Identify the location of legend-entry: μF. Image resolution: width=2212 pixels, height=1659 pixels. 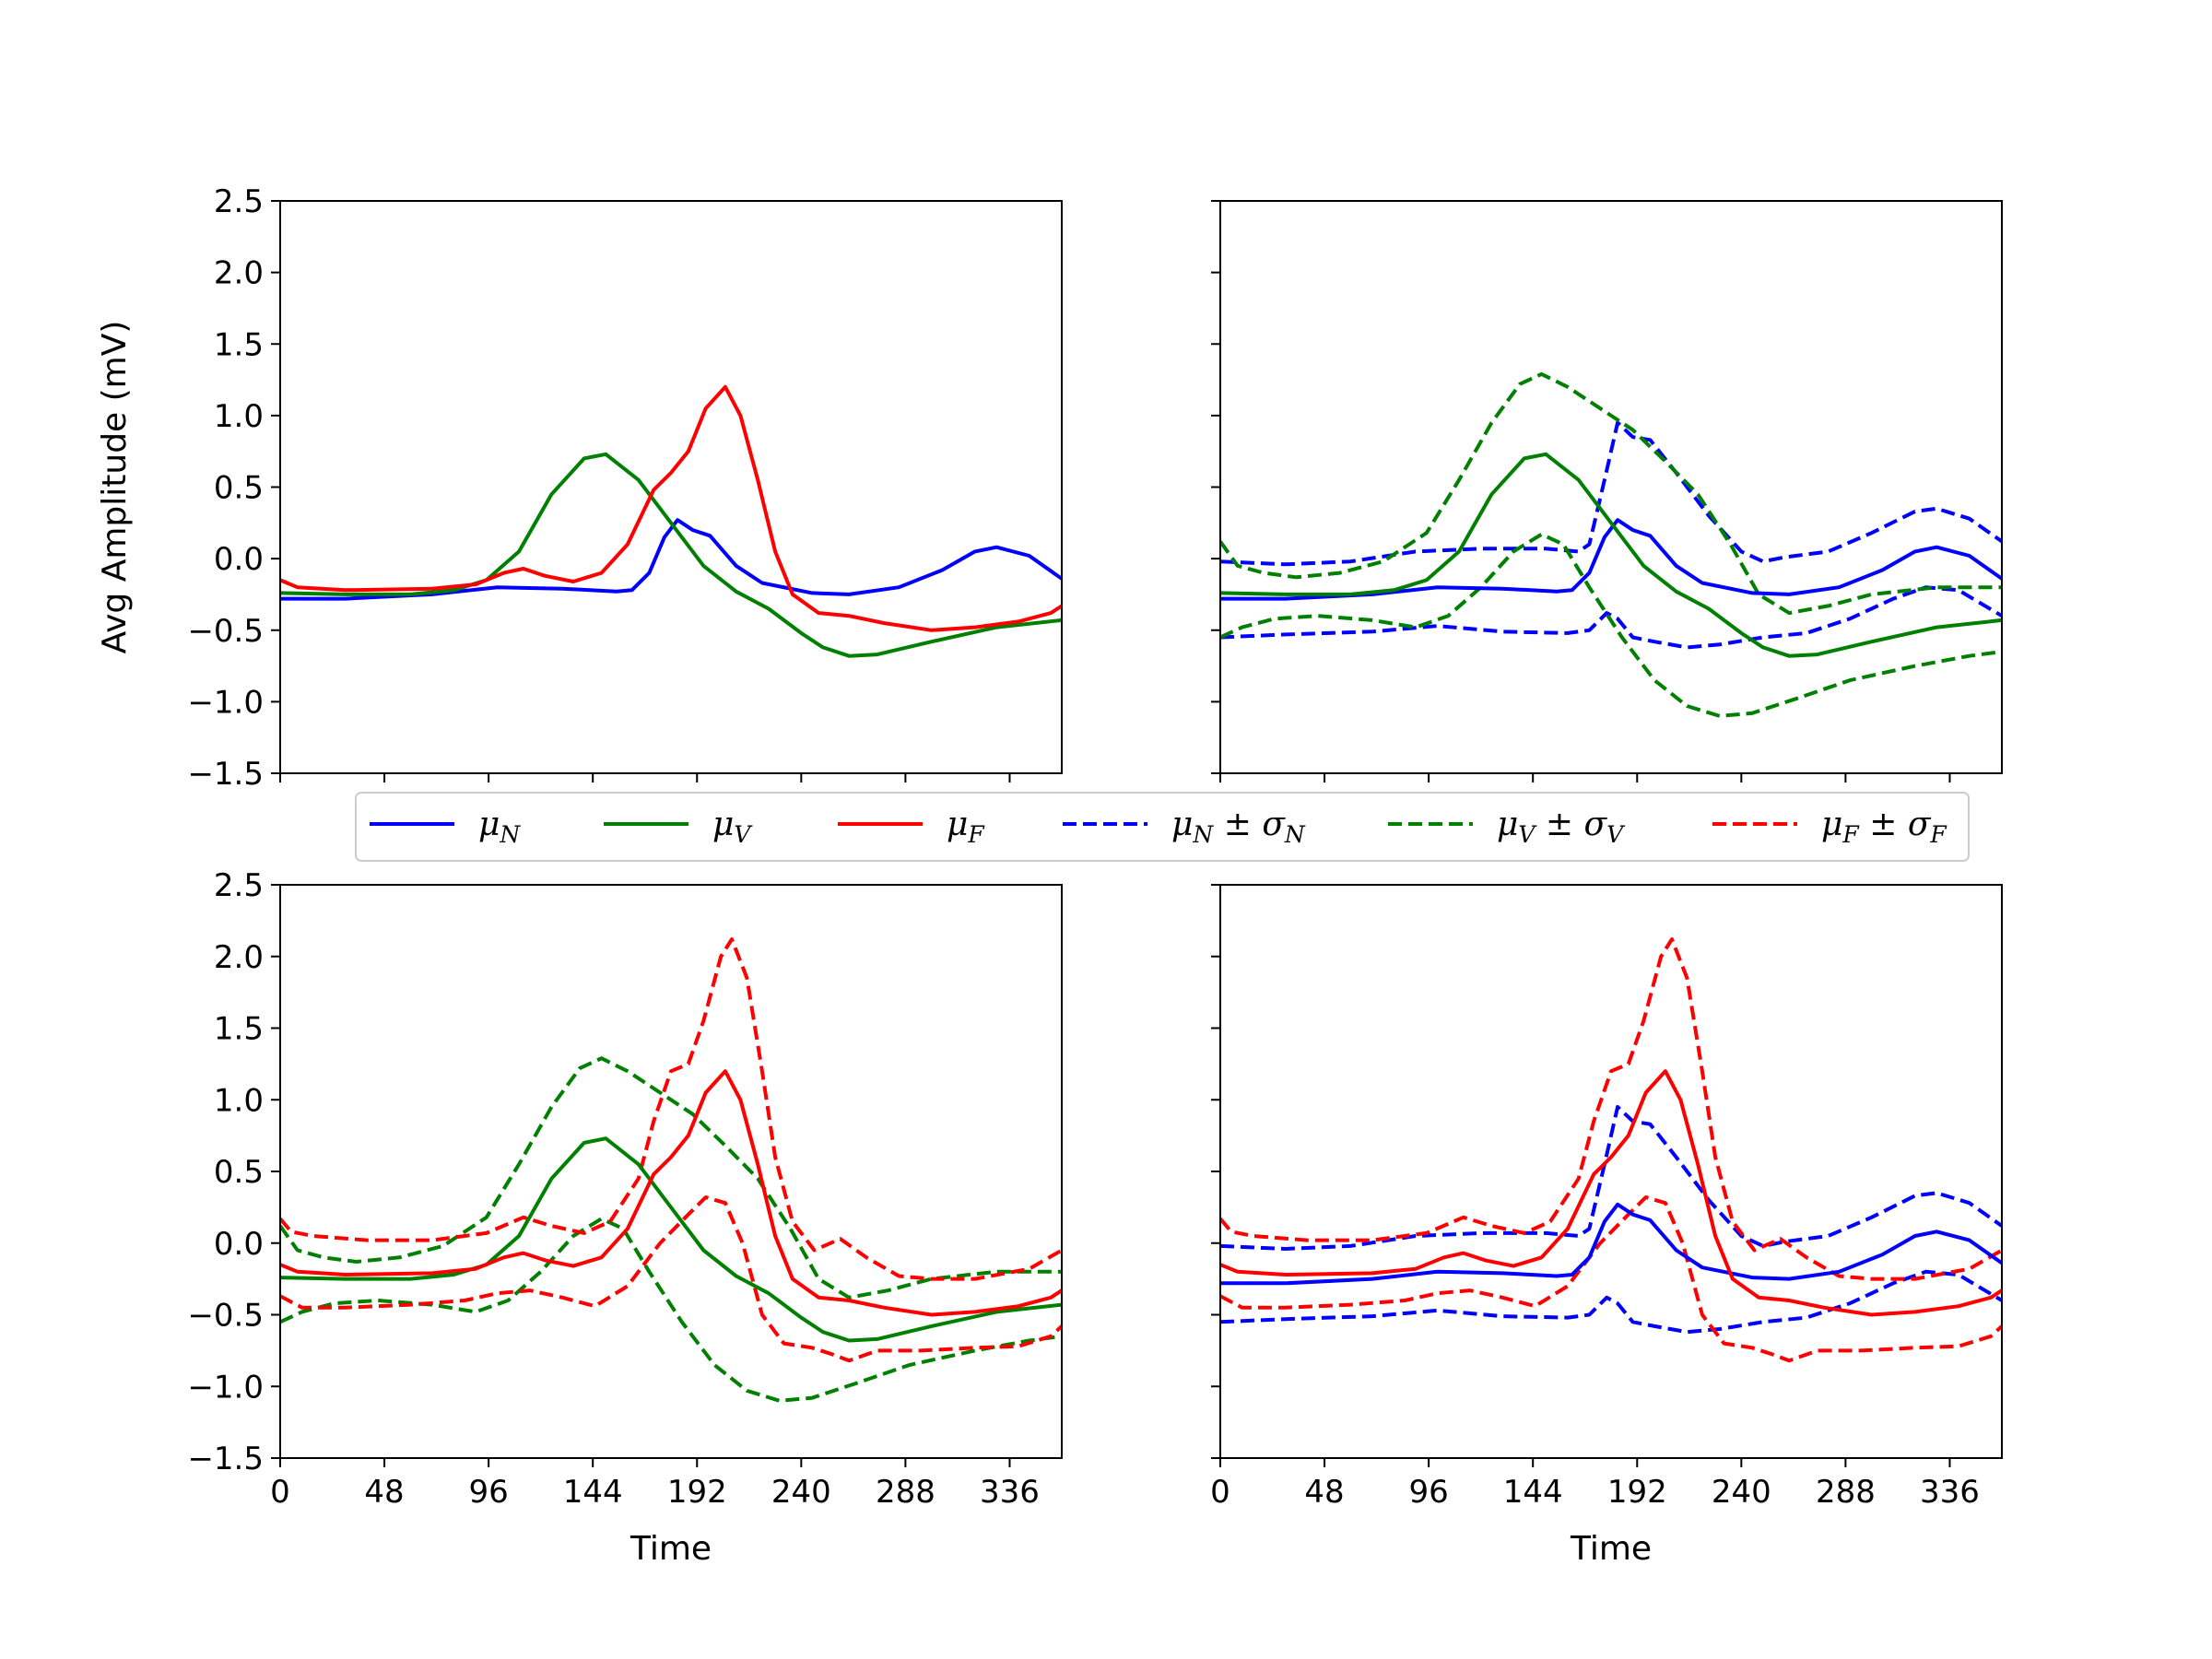
(911, 827).